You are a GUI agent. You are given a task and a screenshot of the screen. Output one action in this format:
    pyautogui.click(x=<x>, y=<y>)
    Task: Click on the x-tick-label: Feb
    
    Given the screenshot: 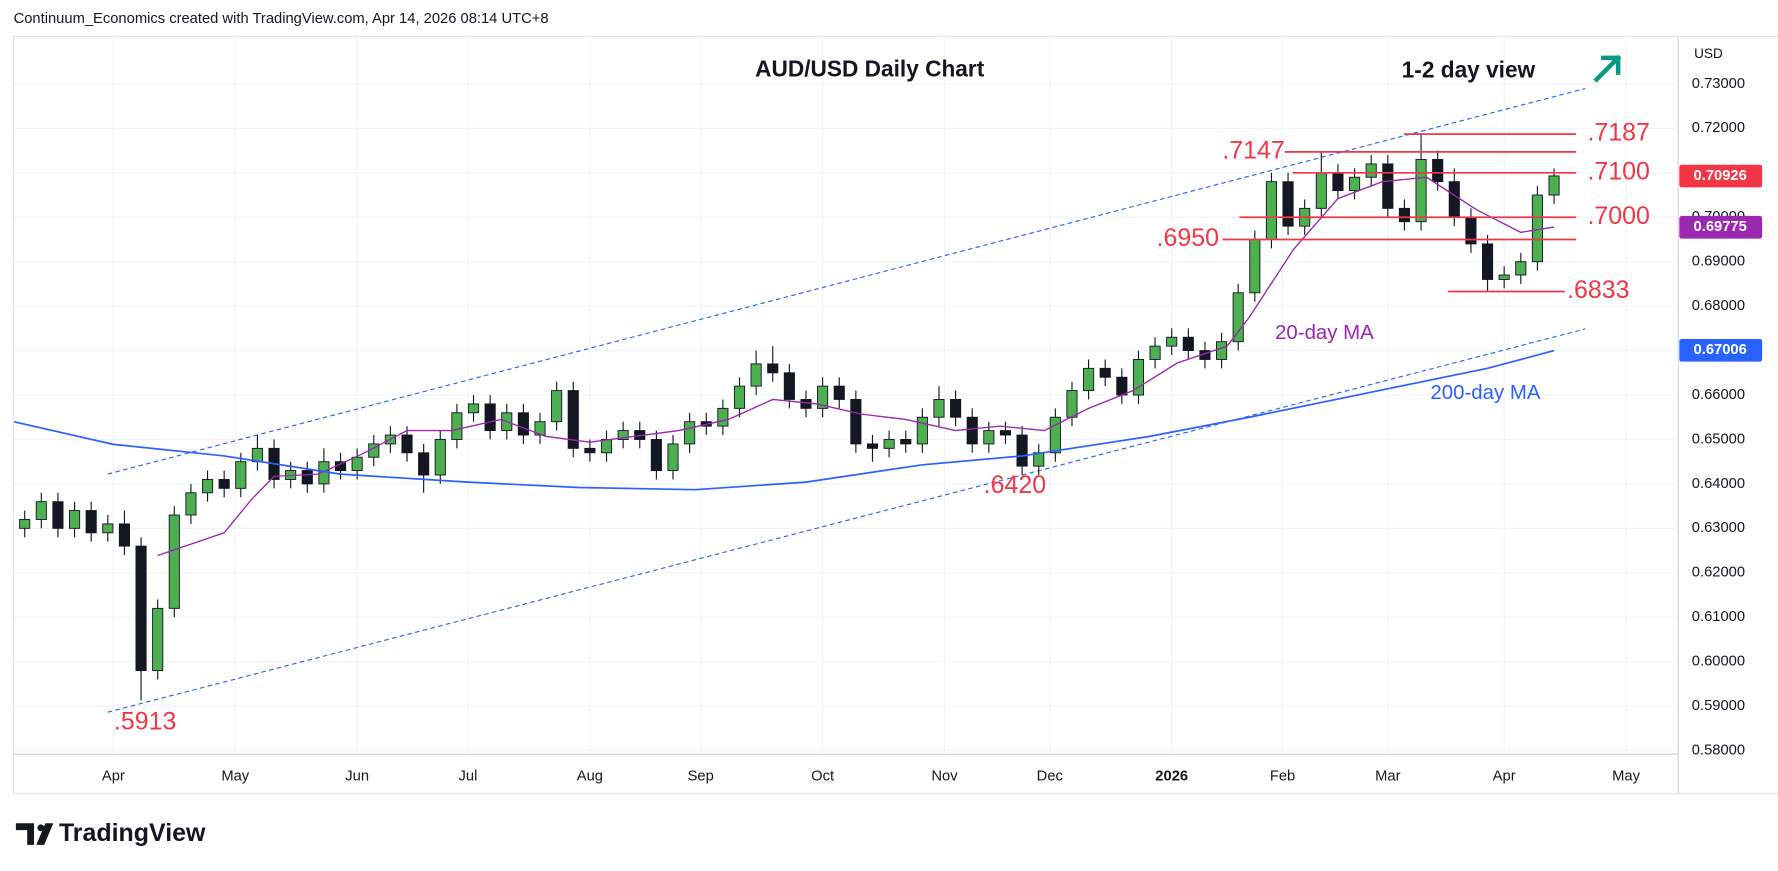 What is the action you would take?
    pyautogui.click(x=1282, y=777)
    